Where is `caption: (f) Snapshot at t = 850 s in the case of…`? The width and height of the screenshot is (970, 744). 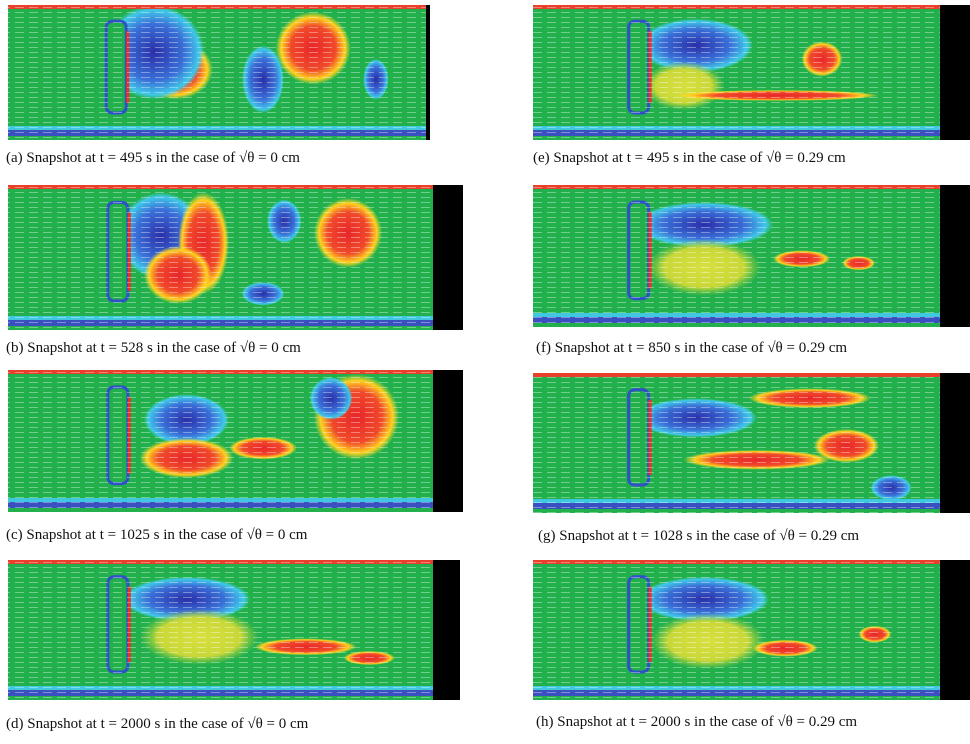 caption: (f) Snapshot at t = 850 s in the case of… is located at coordinates (692, 348).